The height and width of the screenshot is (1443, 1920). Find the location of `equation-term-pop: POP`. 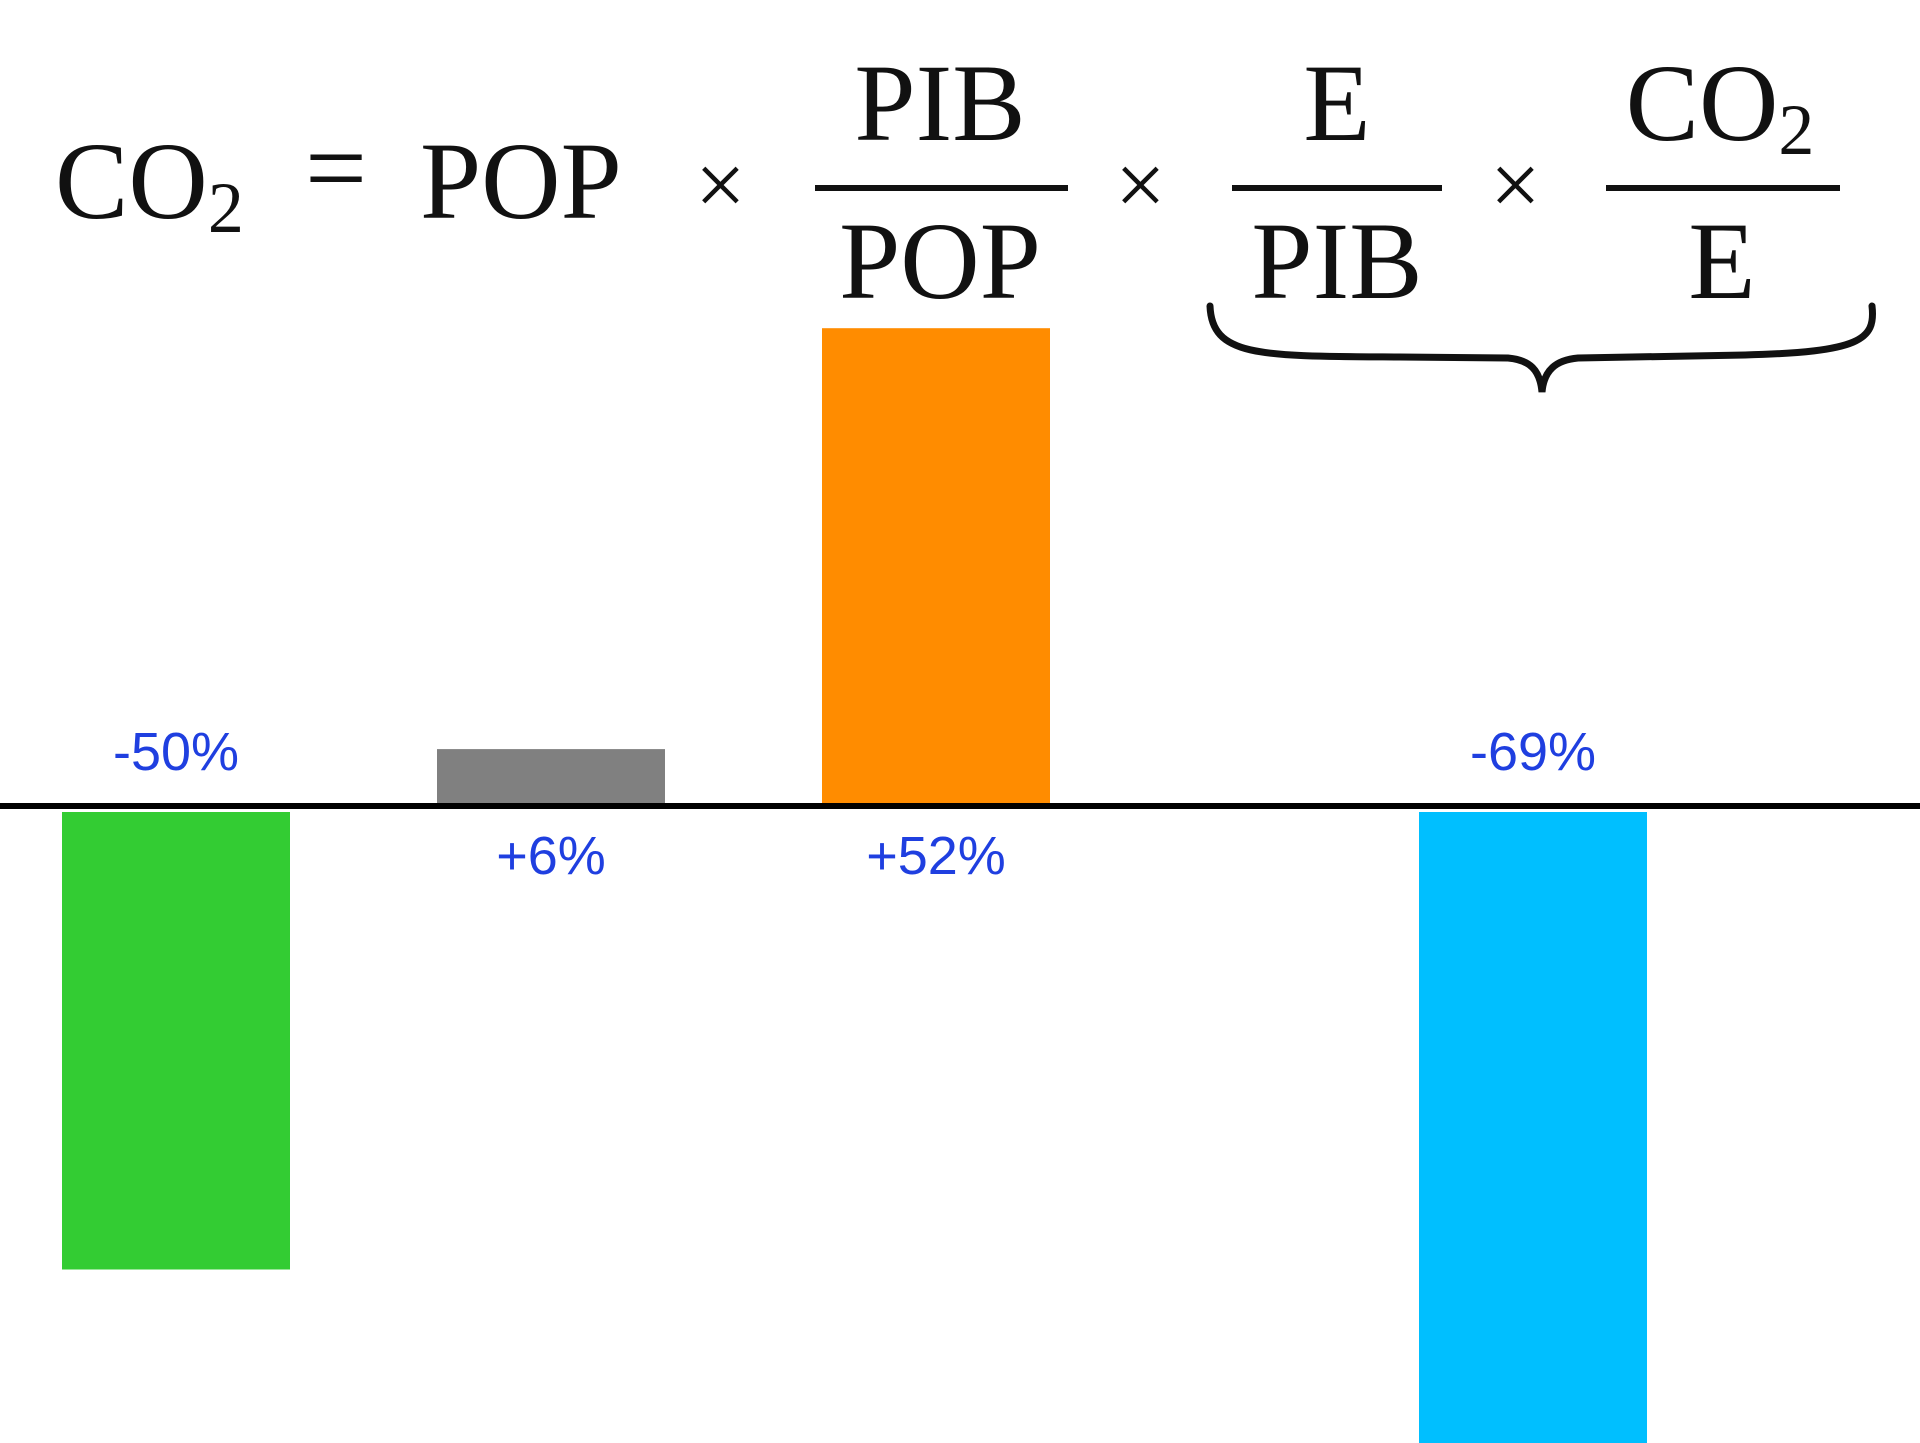

equation-term-pop: POP is located at coordinates (521, 181).